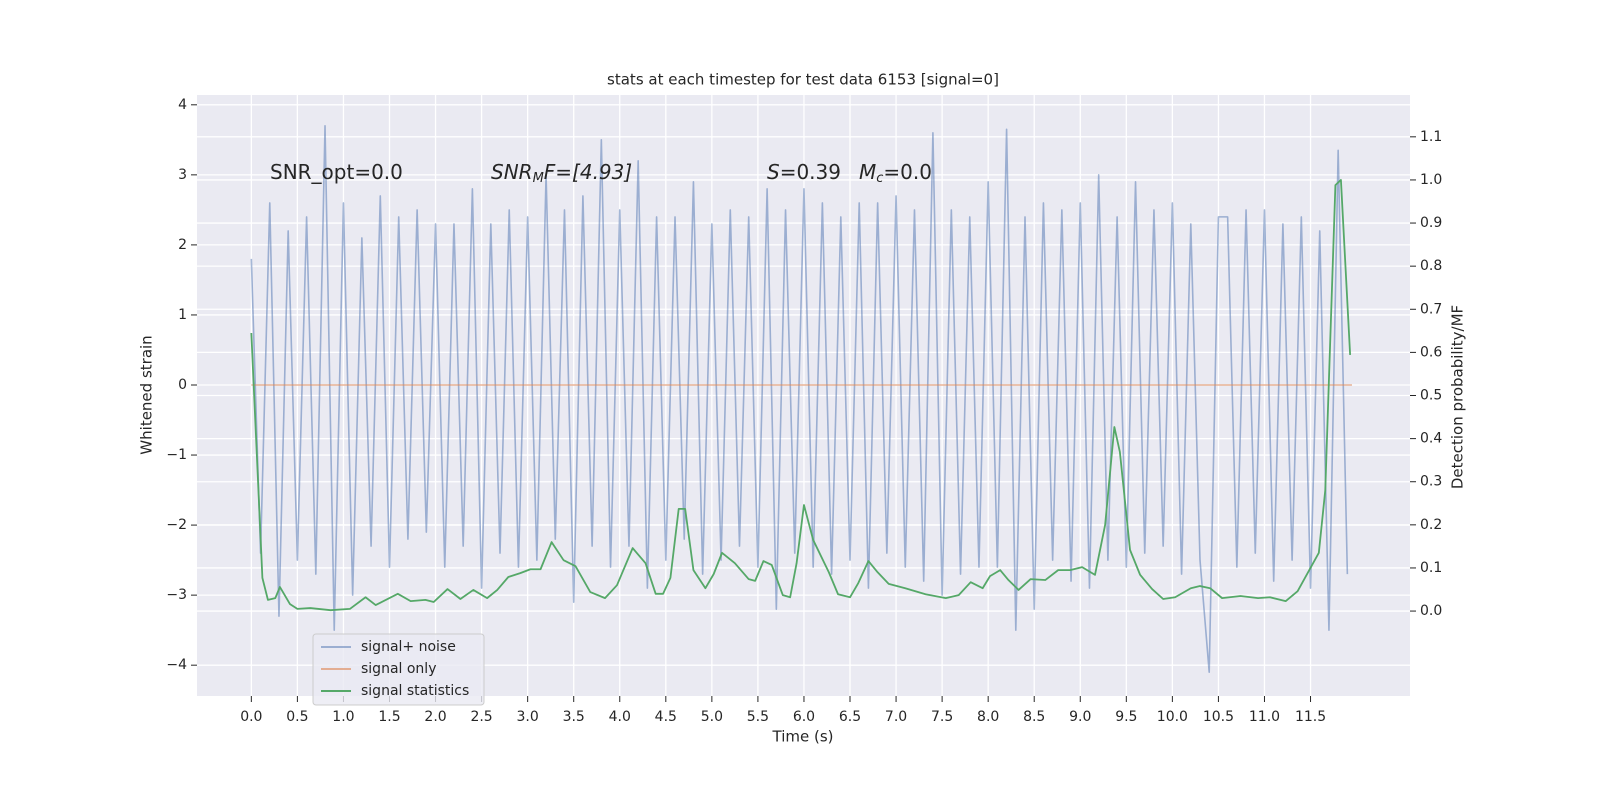 The height and width of the screenshot is (800, 1600). What do you see at coordinates (1431, 439) in the screenshot?
I see `y2-tick-label: 0.4` at bounding box center [1431, 439].